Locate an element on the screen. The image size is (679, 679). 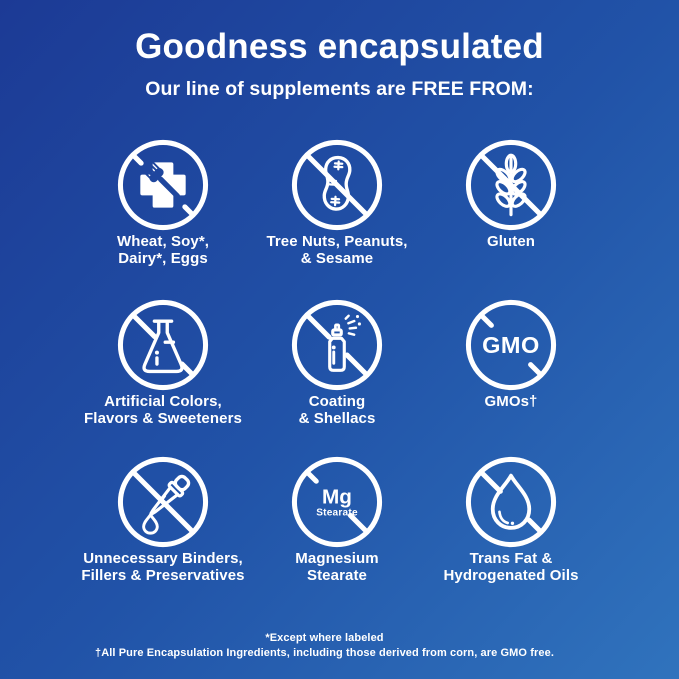
droplet-shape is located at coordinates (150, 524).